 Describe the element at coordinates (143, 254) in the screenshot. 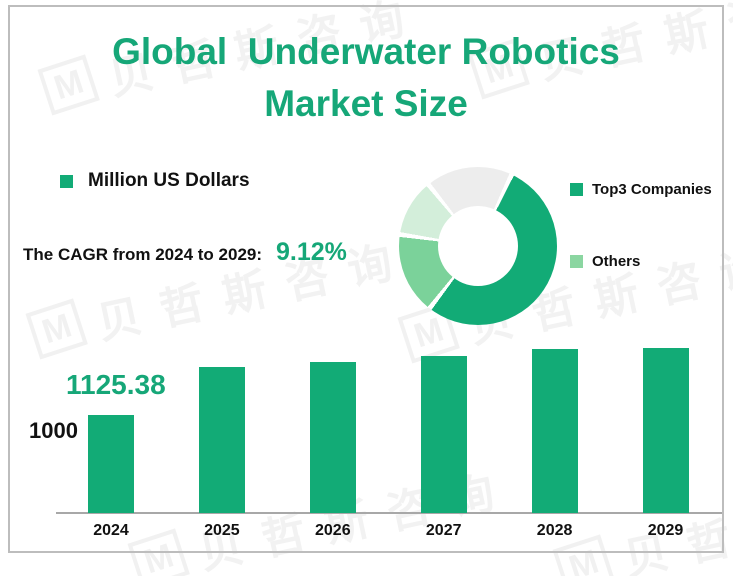

I see `cagr-label: The CAGR from 2024 to 2029:` at that location.